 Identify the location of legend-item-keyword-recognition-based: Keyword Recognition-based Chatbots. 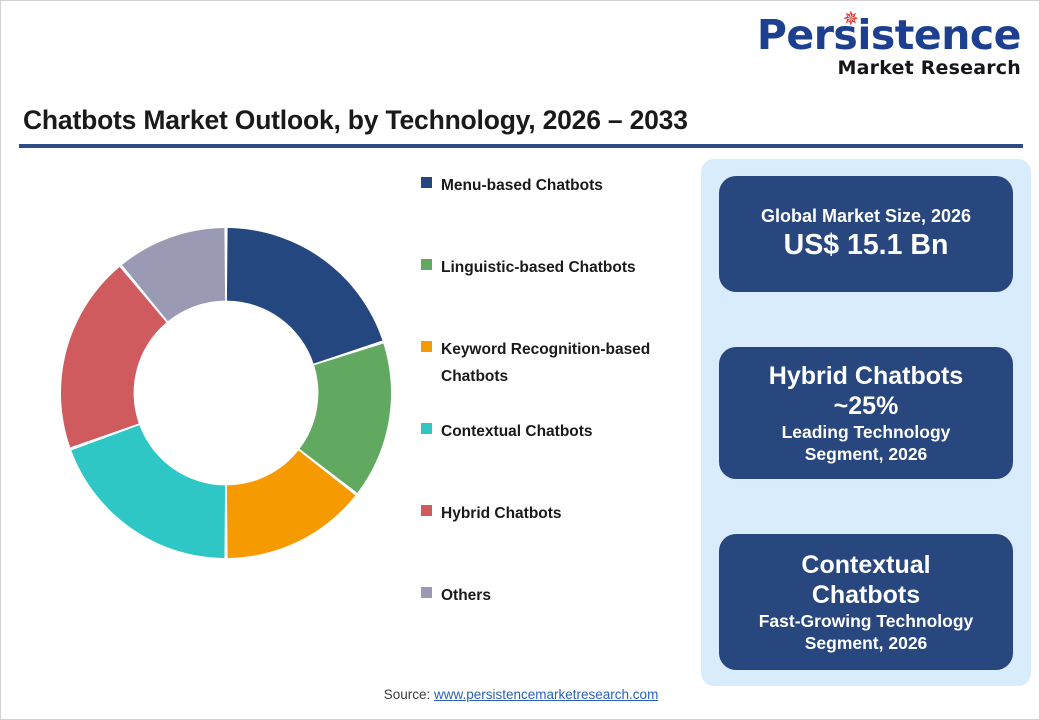
(563, 378).